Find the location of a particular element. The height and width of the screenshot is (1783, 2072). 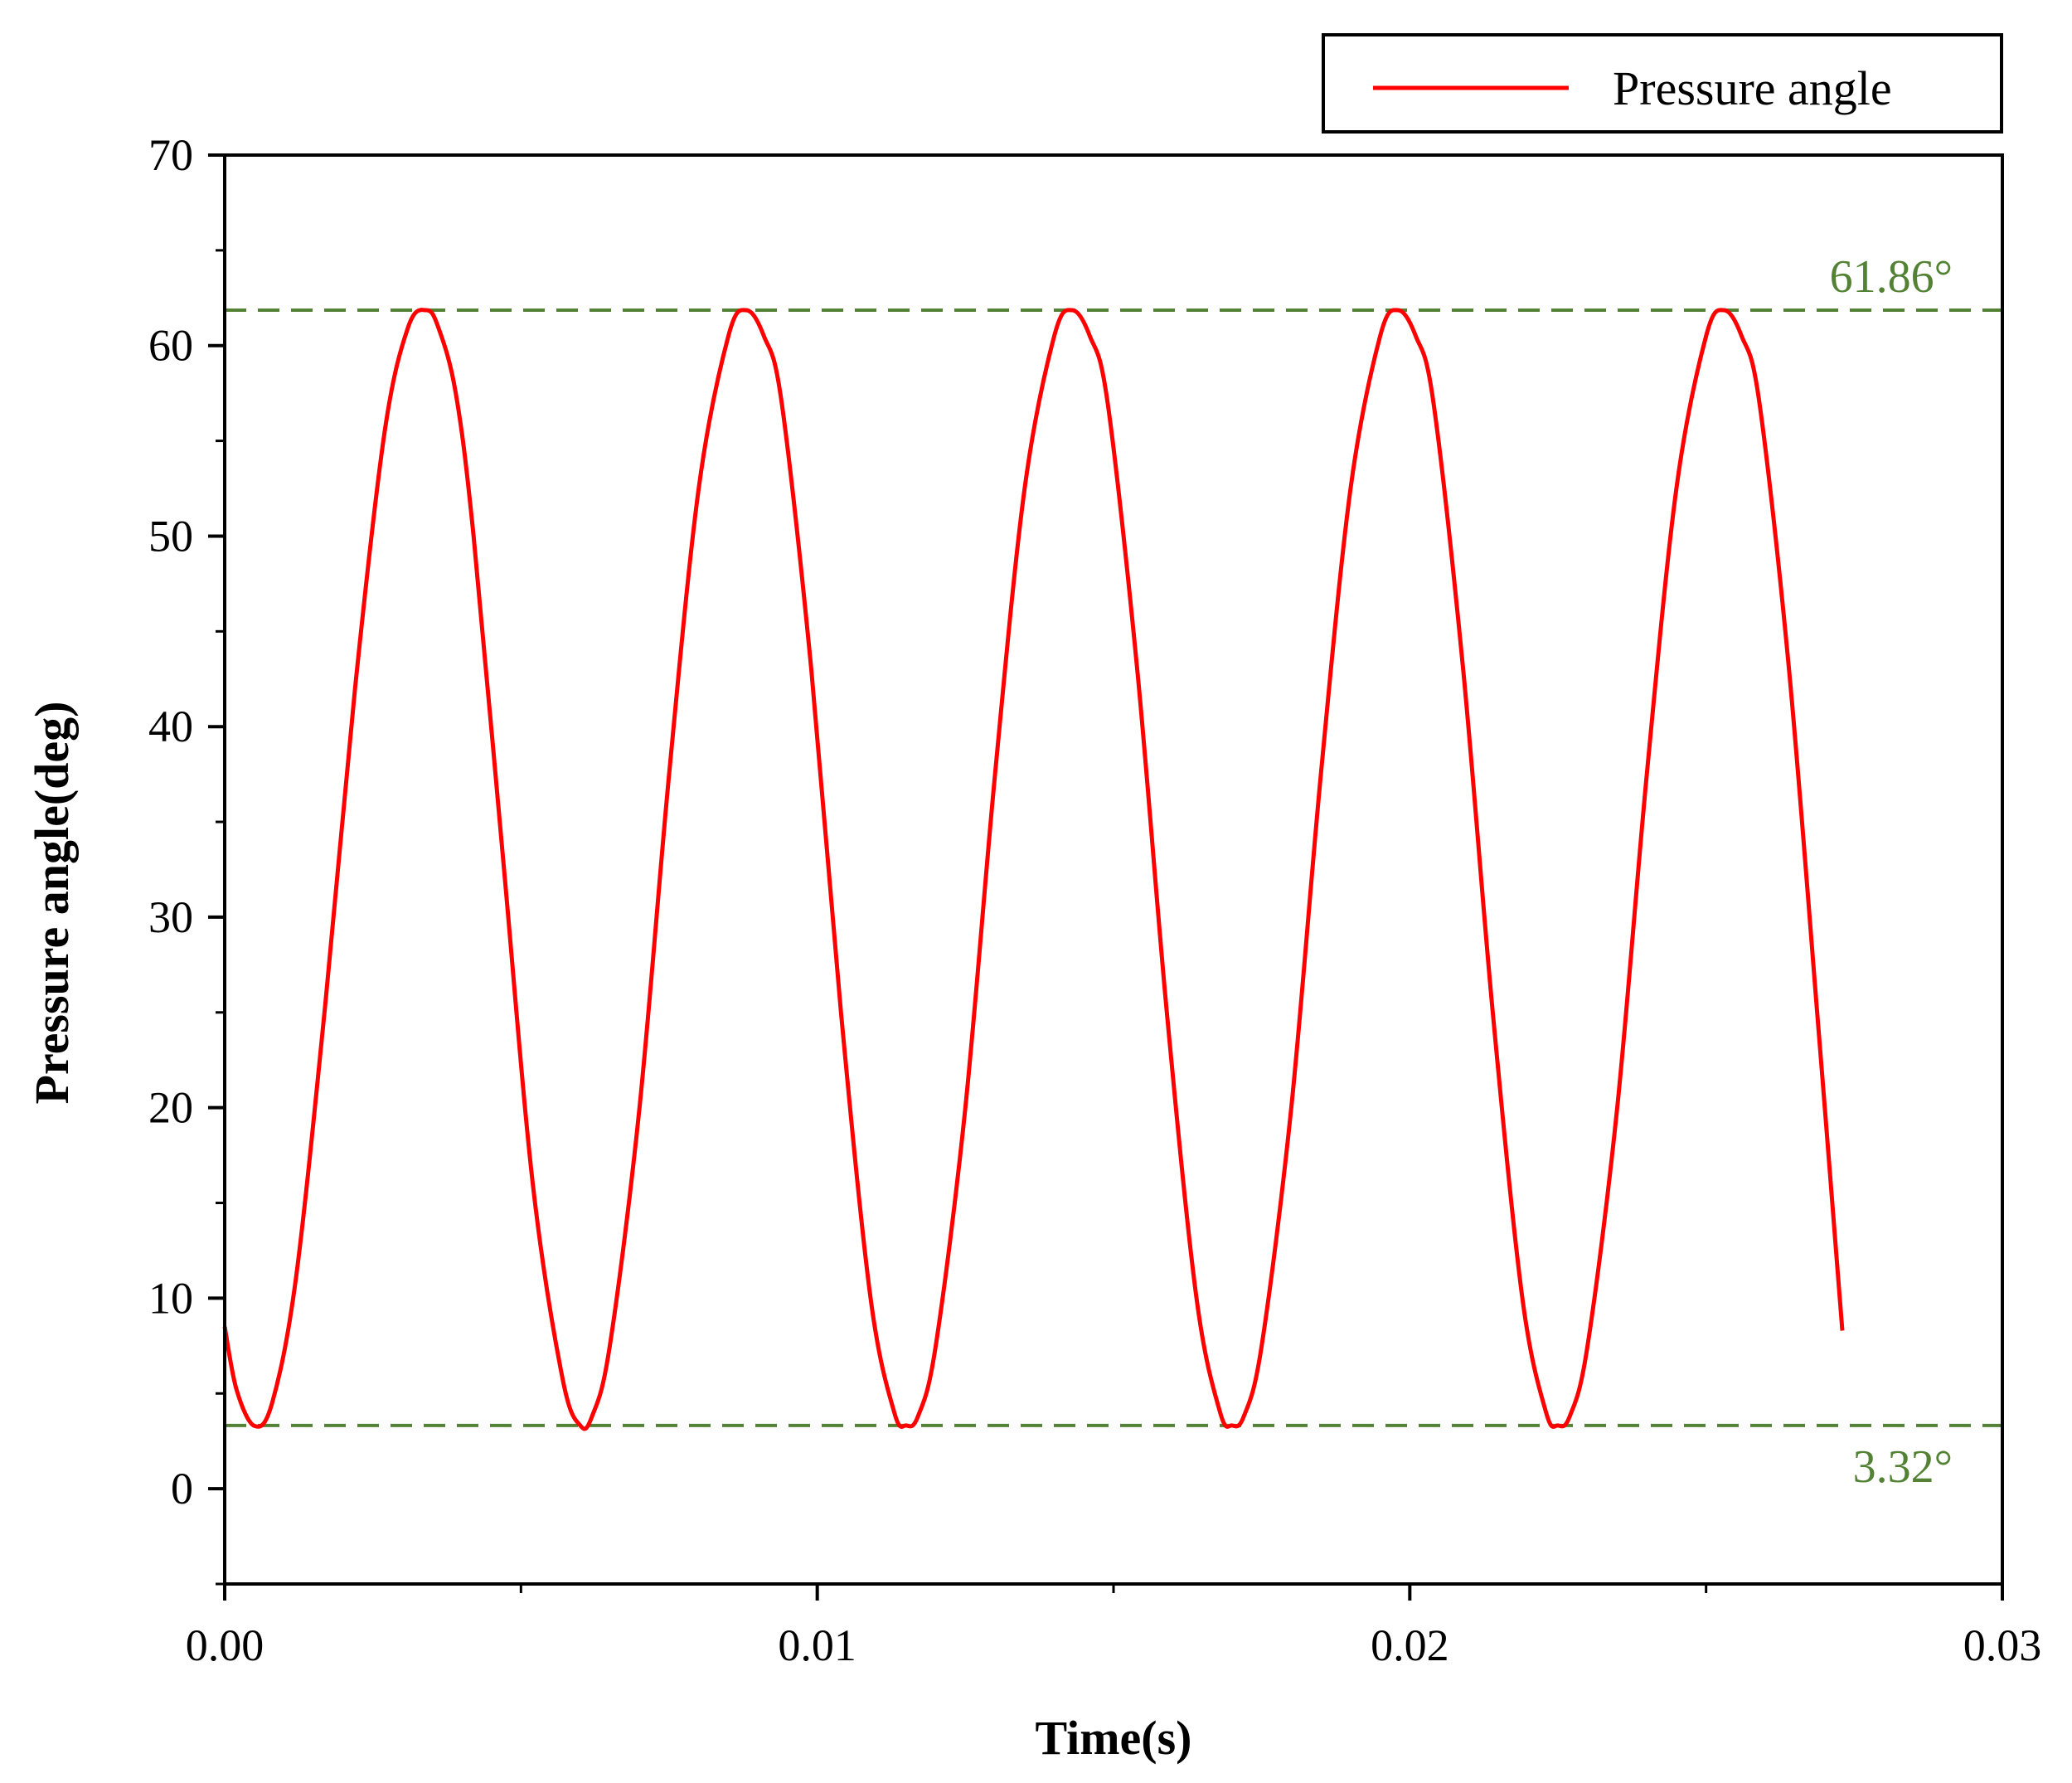

y-tick-label-20: 20 is located at coordinates (170, 1108).